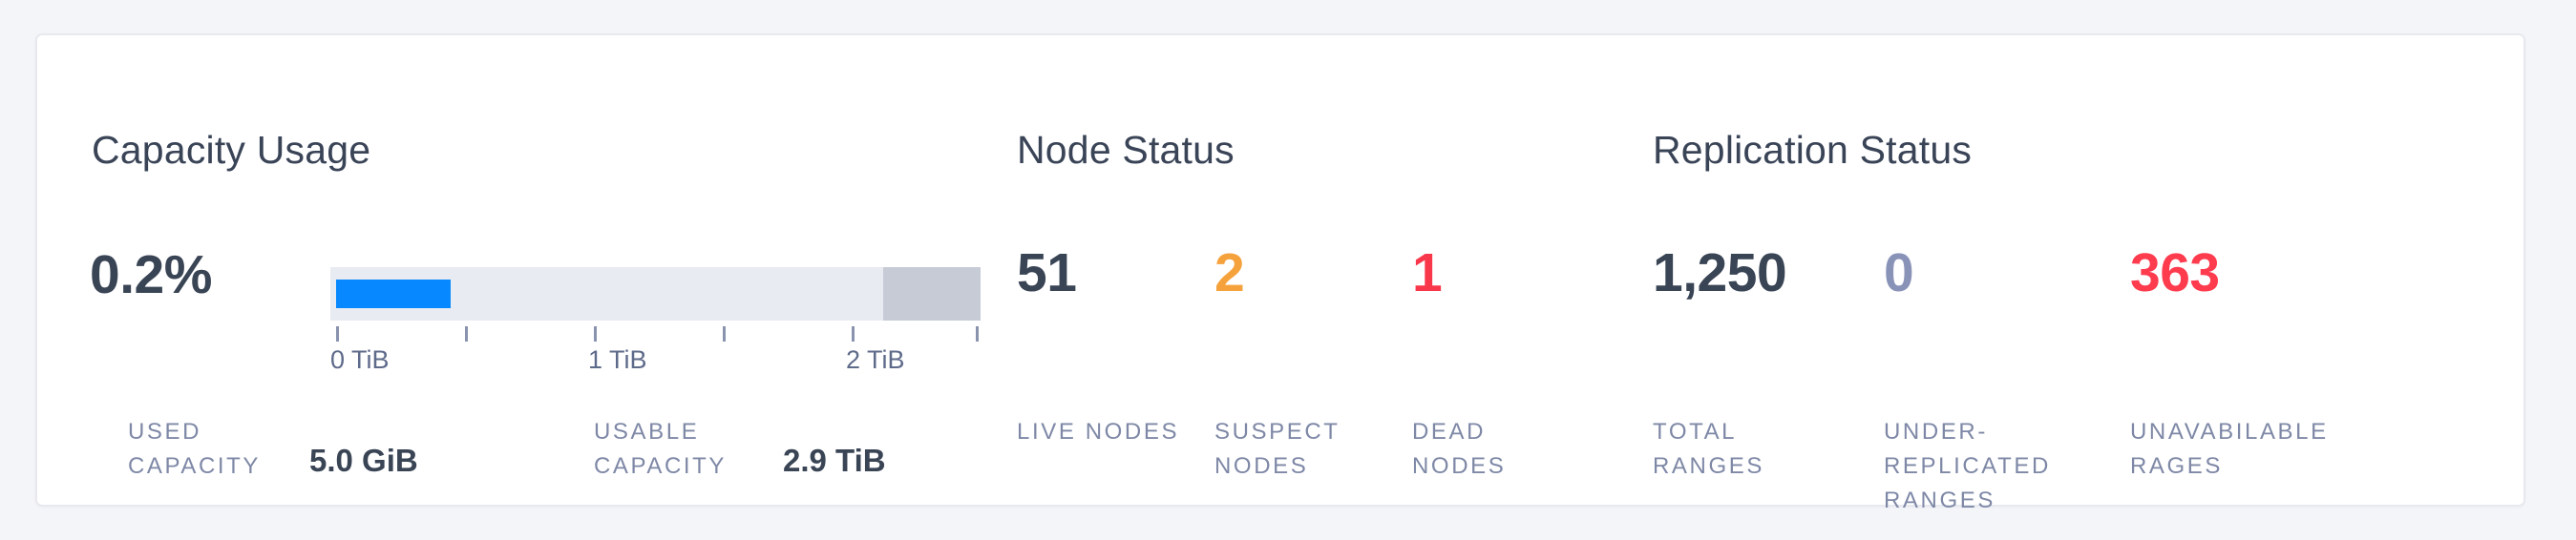  Describe the element at coordinates (1047, 272) in the screenshot. I see `live-nodes-value: 51` at that location.